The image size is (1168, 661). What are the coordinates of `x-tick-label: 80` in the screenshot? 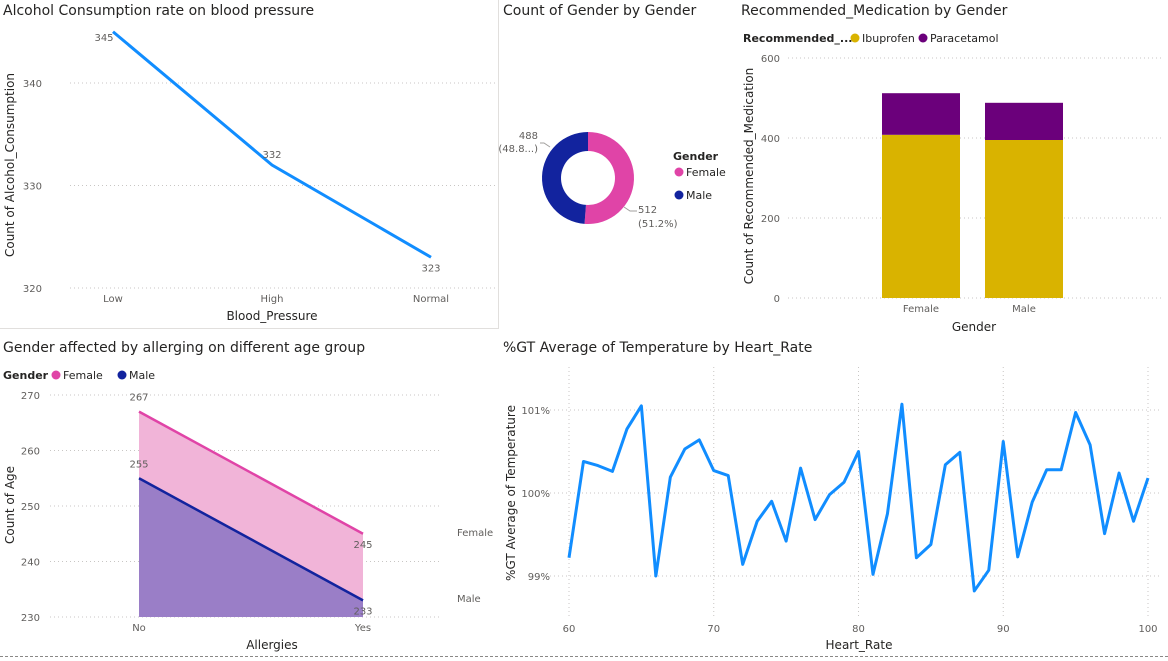 It's located at (858, 629).